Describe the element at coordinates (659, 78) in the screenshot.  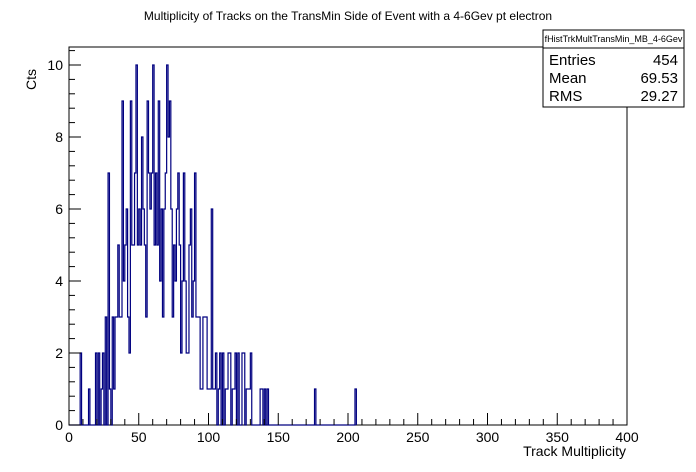
I see `stats-mean-value: 69.53` at that location.